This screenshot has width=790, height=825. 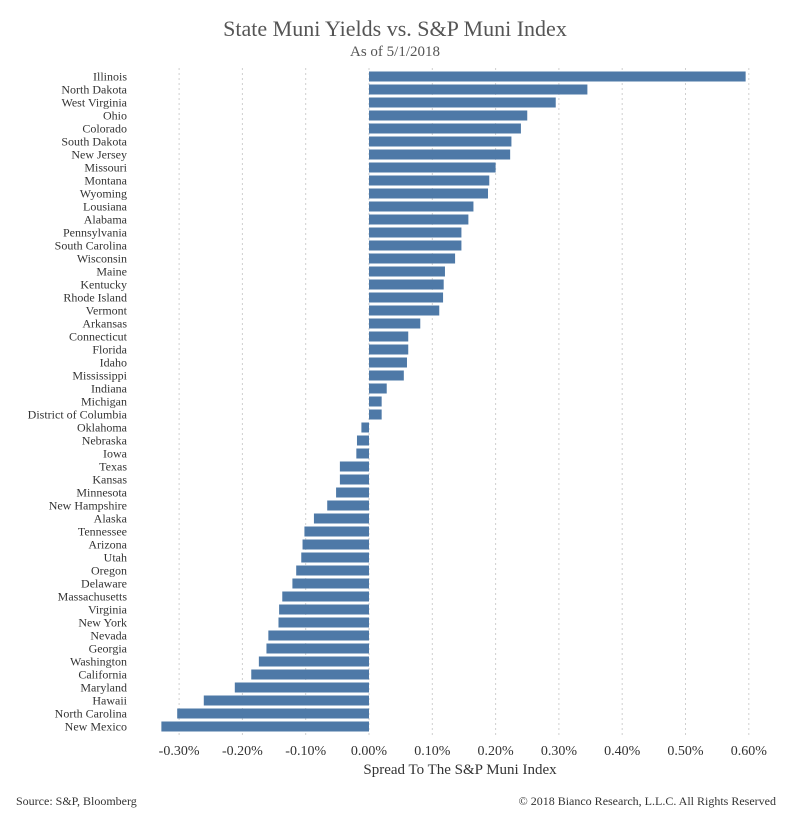 I want to click on category-label: Rhode Island, so click(x=95, y=298).